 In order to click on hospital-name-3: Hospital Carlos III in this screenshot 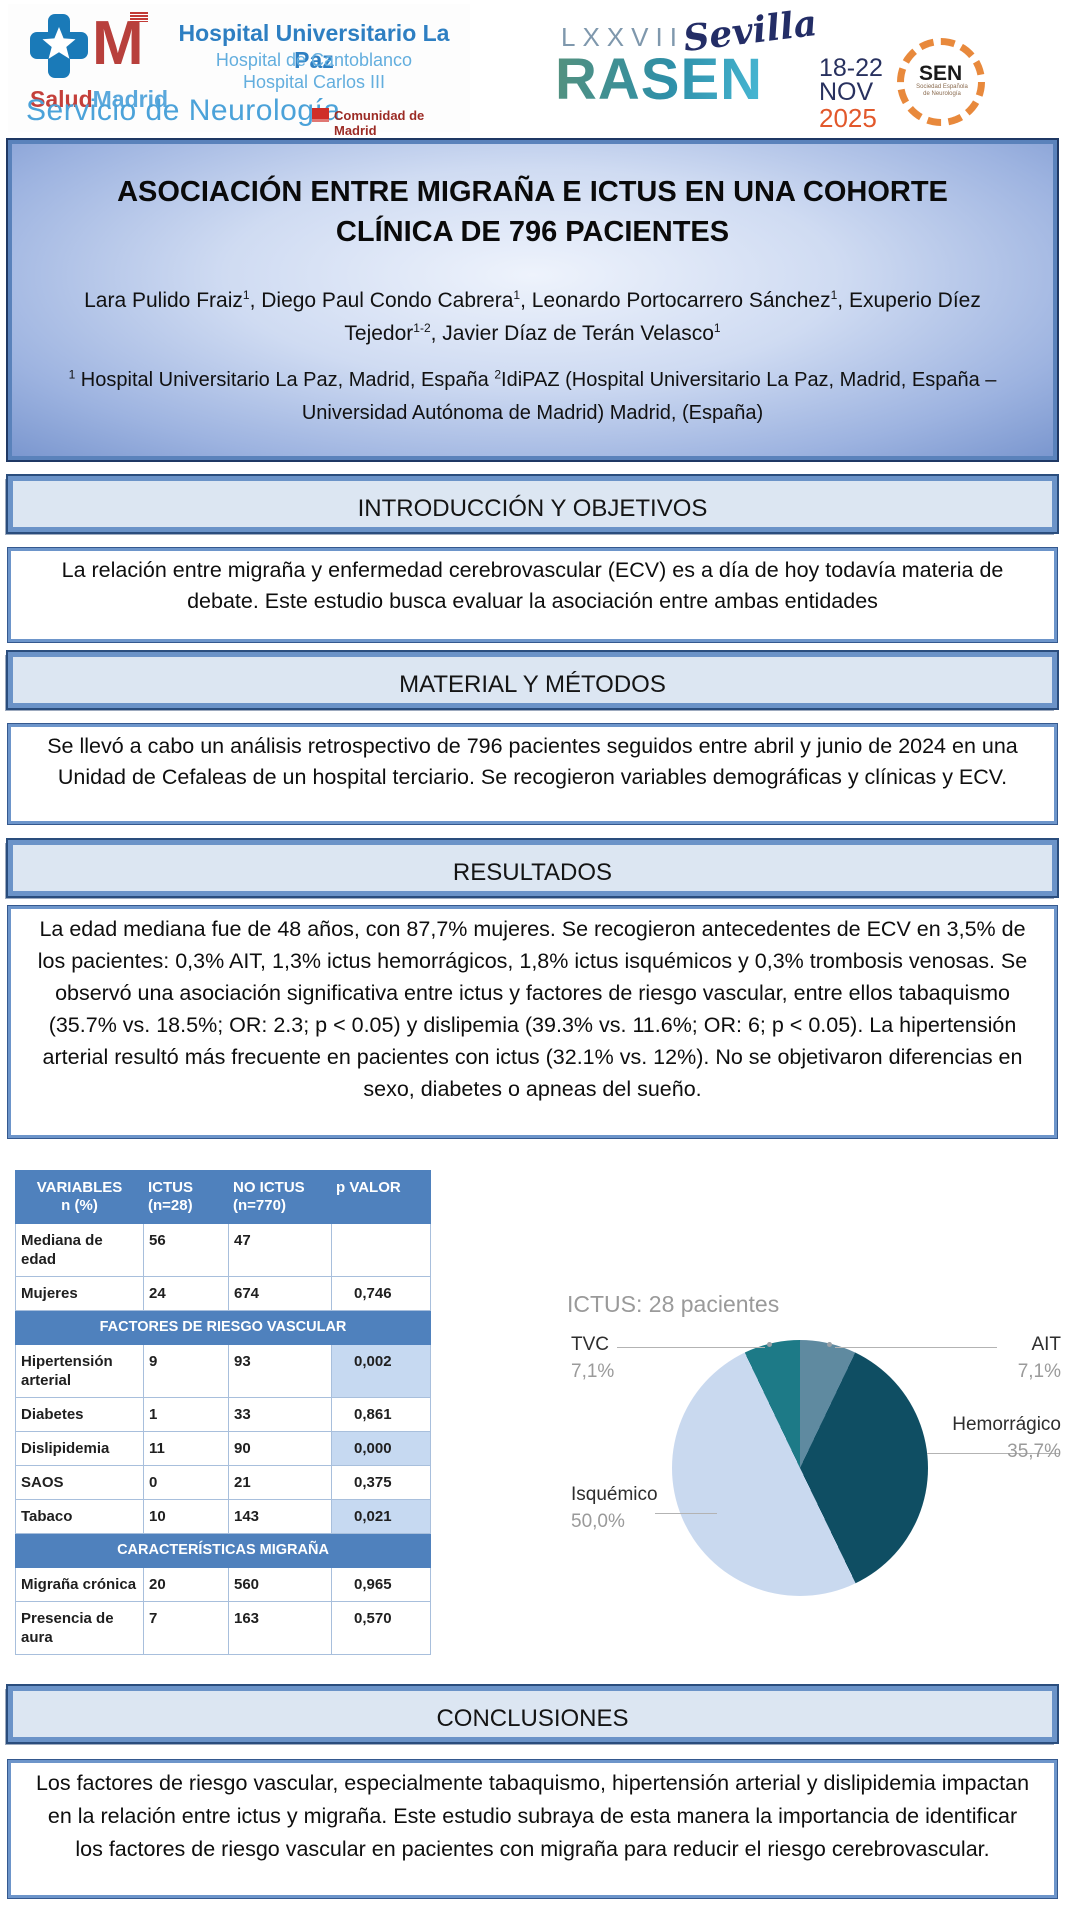, I will do `click(314, 82)`.